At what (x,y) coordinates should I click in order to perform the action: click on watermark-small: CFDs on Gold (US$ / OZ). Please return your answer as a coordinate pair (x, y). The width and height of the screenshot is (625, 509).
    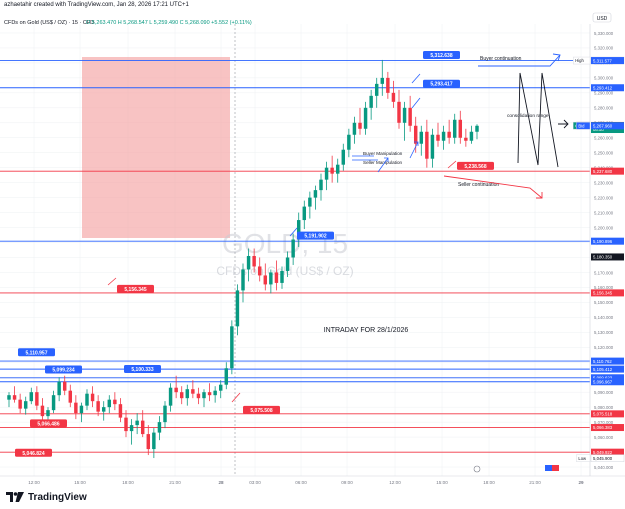
    Looking at the image, I should click on (284, 271).